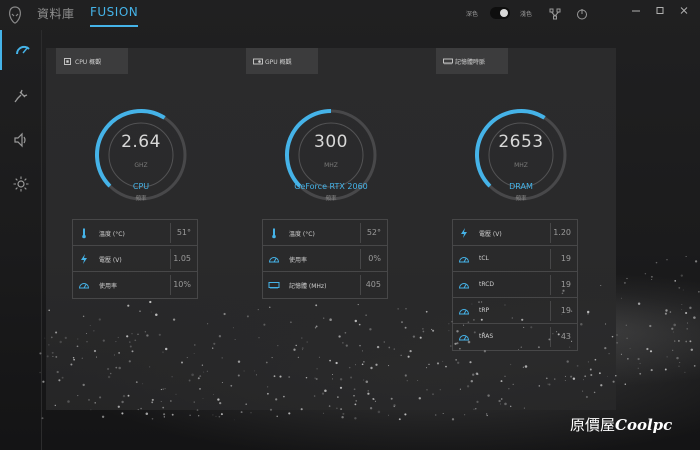 This screenshot has width=700, height=450. What do you see at coordinates (84, 259) in the screenshot?
I see `lightning-icon` at bounding box center [84, 259].